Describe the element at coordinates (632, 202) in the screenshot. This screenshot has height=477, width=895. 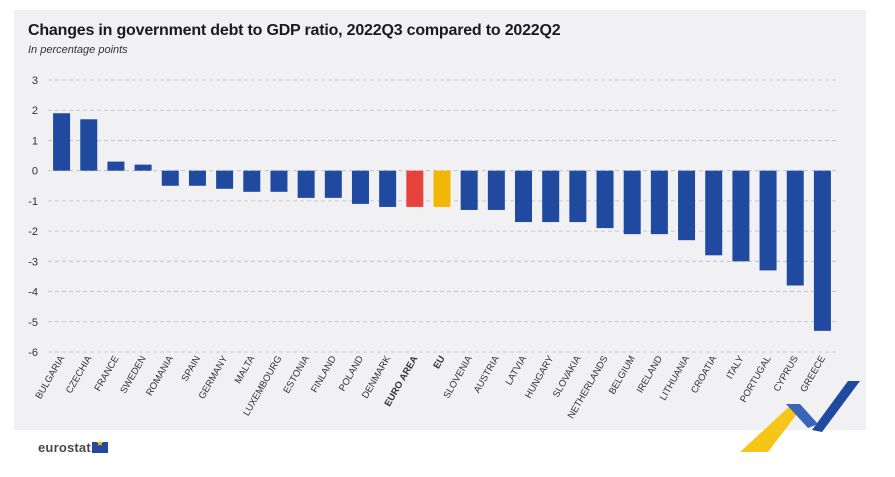
I see `bar-belgium` at that location.